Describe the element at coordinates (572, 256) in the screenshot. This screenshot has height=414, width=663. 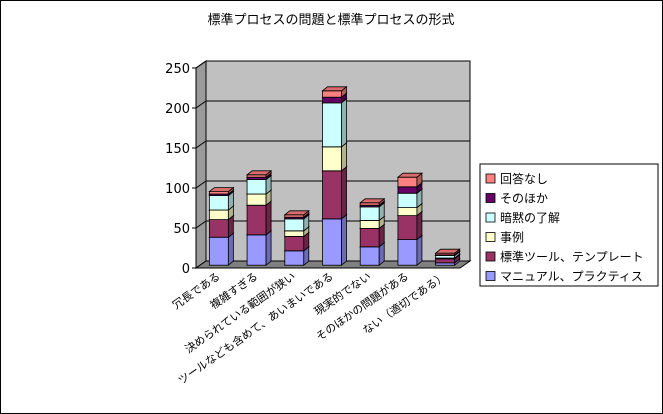
I see `legend-label: 標準ツール、テンプレート` at that location.